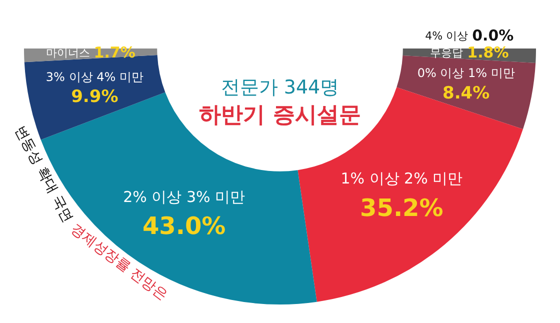  I want to click on data-label: 35.2%, so click(402, 208).